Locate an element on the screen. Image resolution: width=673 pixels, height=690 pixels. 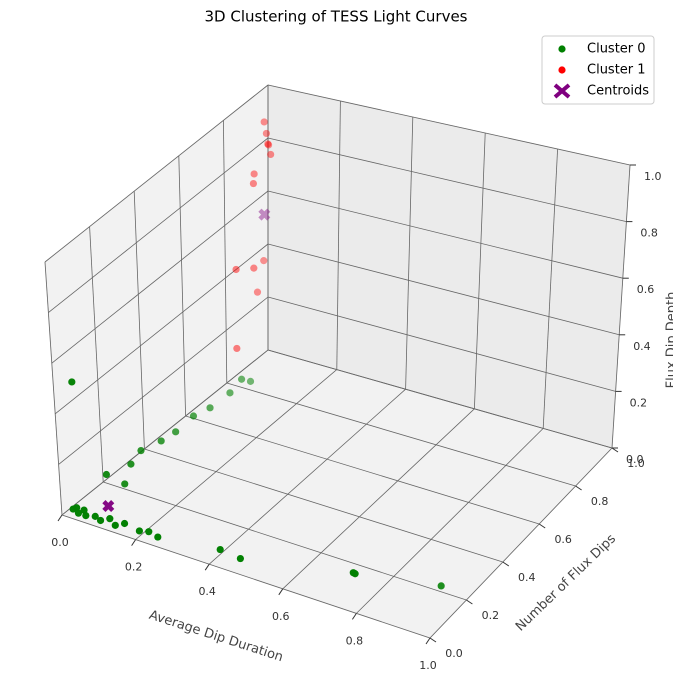
legend-label: Cluster 1 is located at coordinates (616, 70).